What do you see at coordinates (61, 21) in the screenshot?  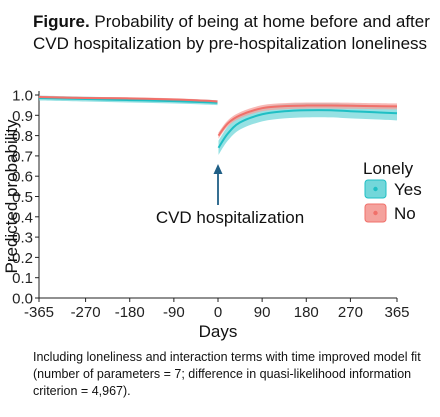 I see `figure-label: Figure.` at bounding box center [61, 21].